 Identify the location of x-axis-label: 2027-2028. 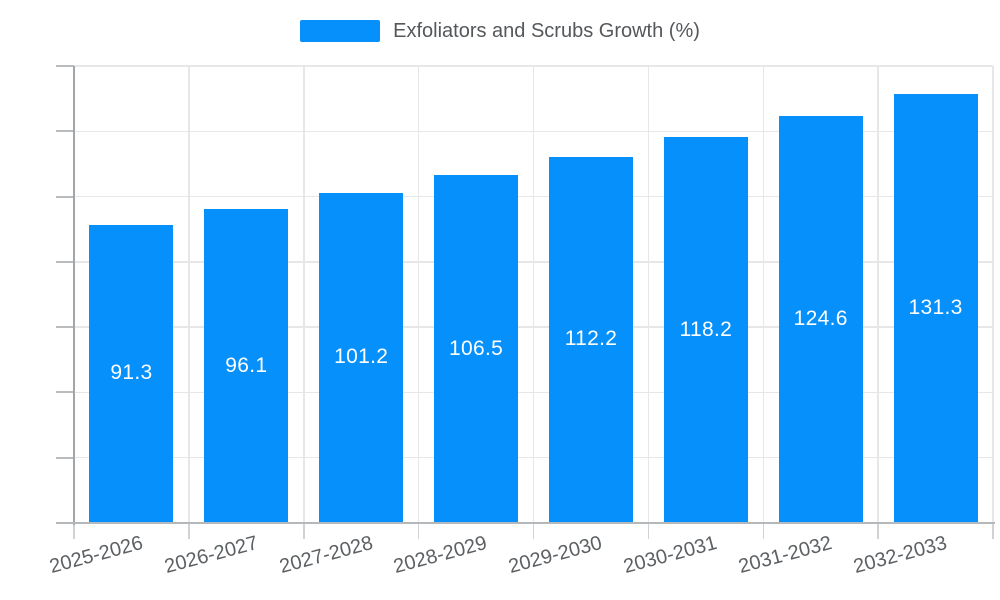
(325, 555).